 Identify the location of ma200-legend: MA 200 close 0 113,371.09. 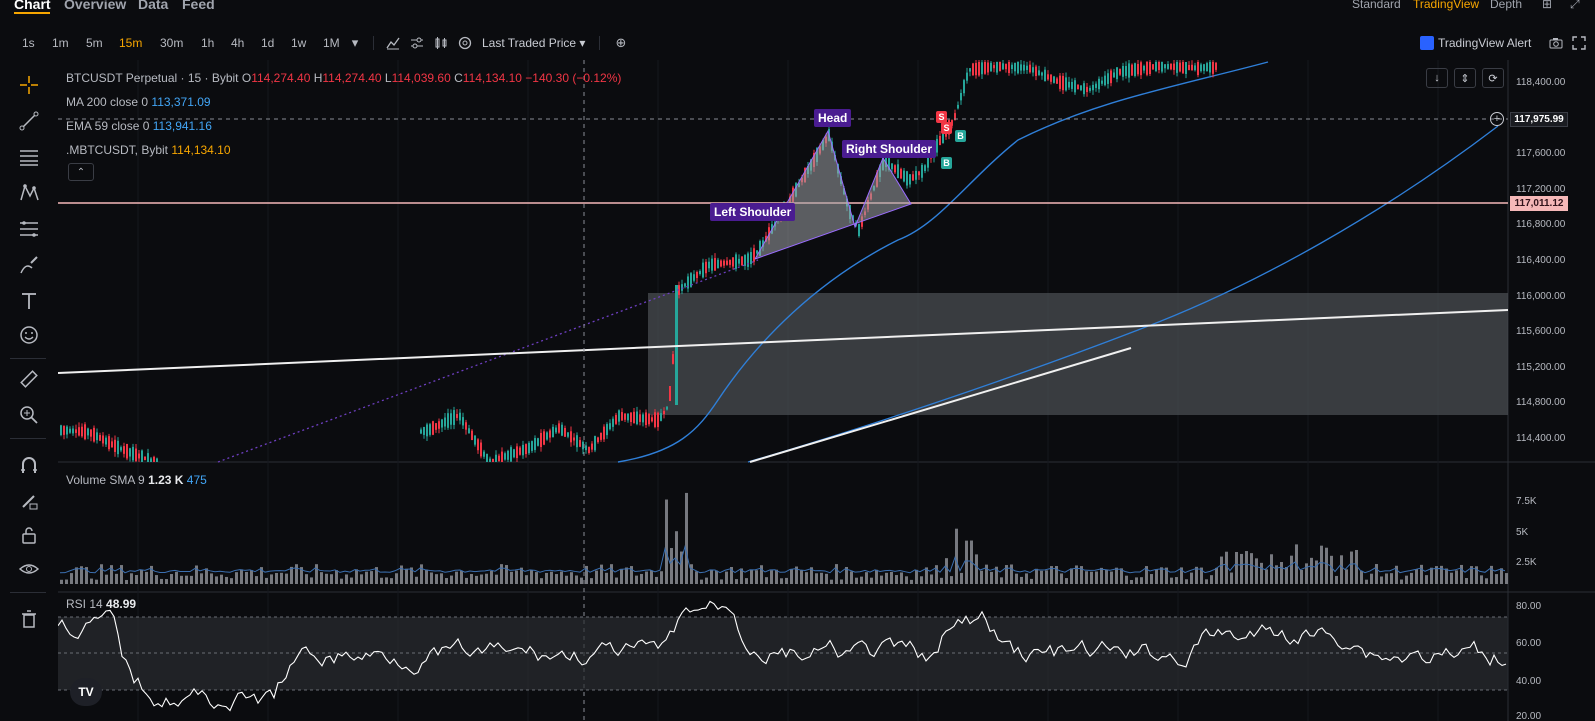
(138, 102).